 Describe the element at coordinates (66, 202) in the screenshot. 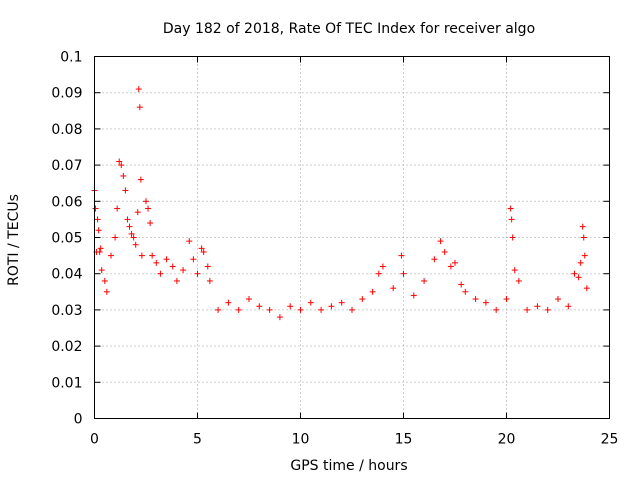

I see `y-tick-label: 0.06` at that location.